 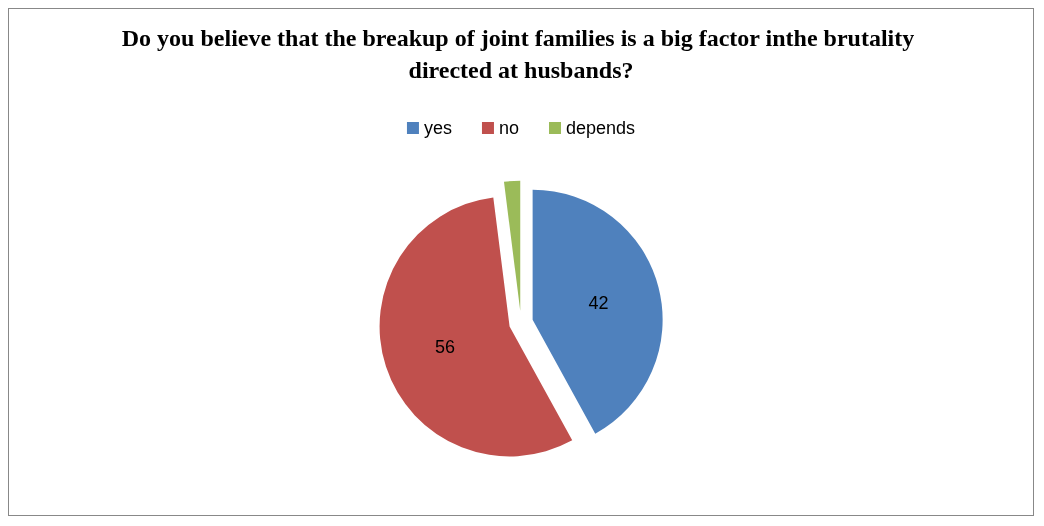 I want to click on legend-label: depends, so click(x=600, y=128).